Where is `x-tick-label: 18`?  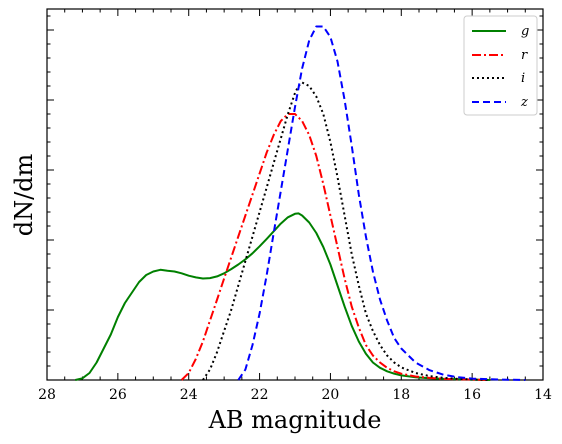
x-tick-label: 18 is located at coordinates (401, 395).